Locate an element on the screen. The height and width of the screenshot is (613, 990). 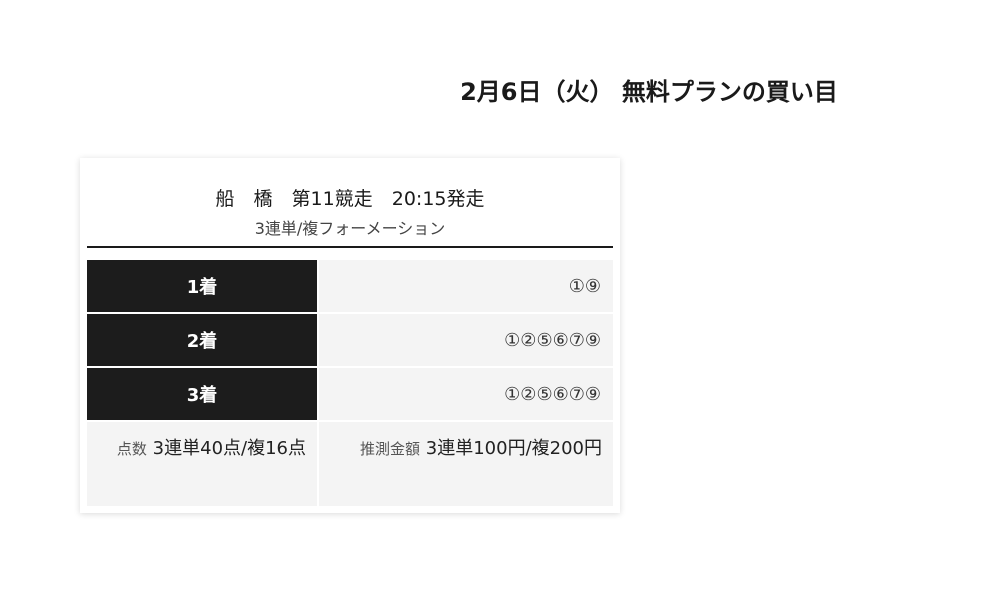
table-row: 2着 ①②⑤⑥⑦⑨ is located at coordinates (350, 340).